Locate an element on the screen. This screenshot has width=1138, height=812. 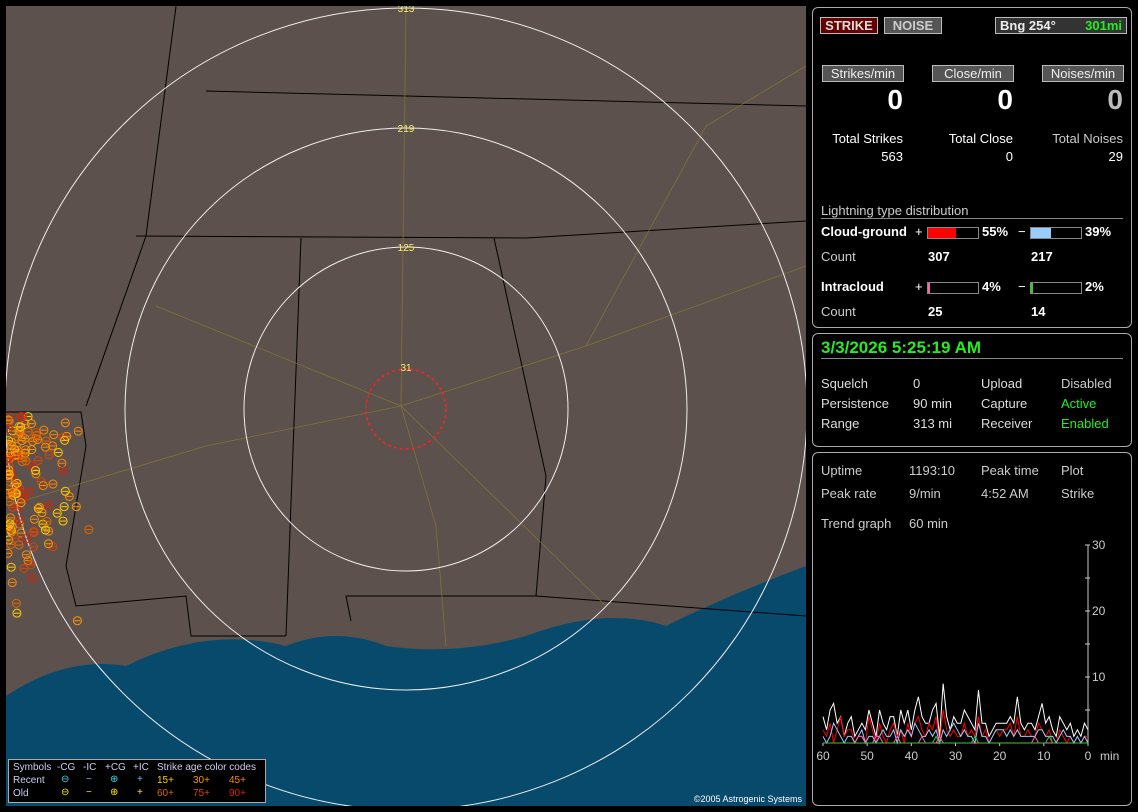
age-code: 90+ is located at coordinates (237, 793).